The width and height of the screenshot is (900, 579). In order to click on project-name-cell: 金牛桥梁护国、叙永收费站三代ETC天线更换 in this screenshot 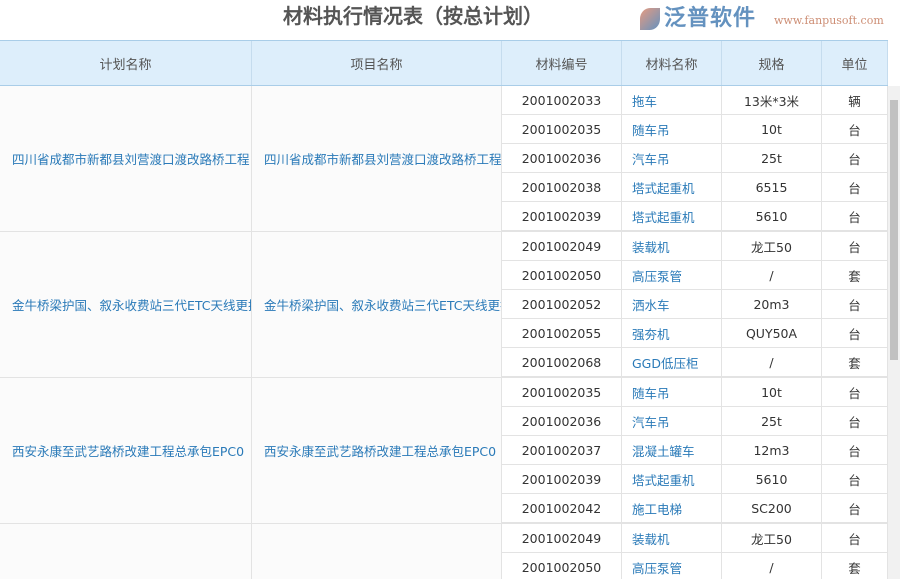, I will do `click(377, 304)`.